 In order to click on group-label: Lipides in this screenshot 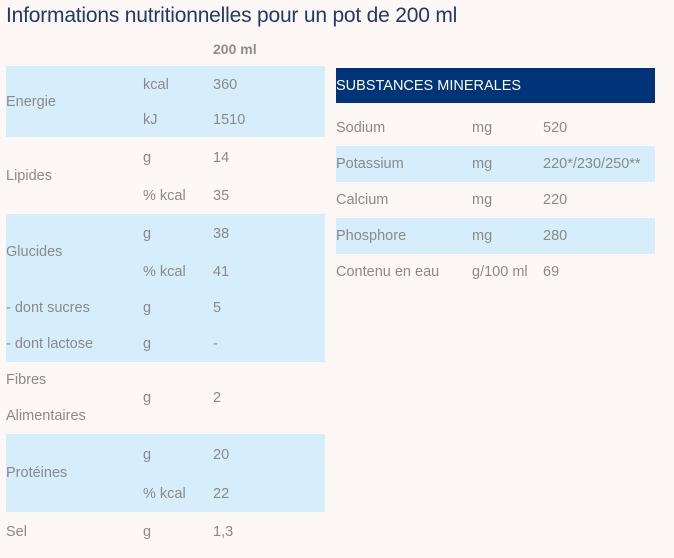, I will do `click(29, 175)`.